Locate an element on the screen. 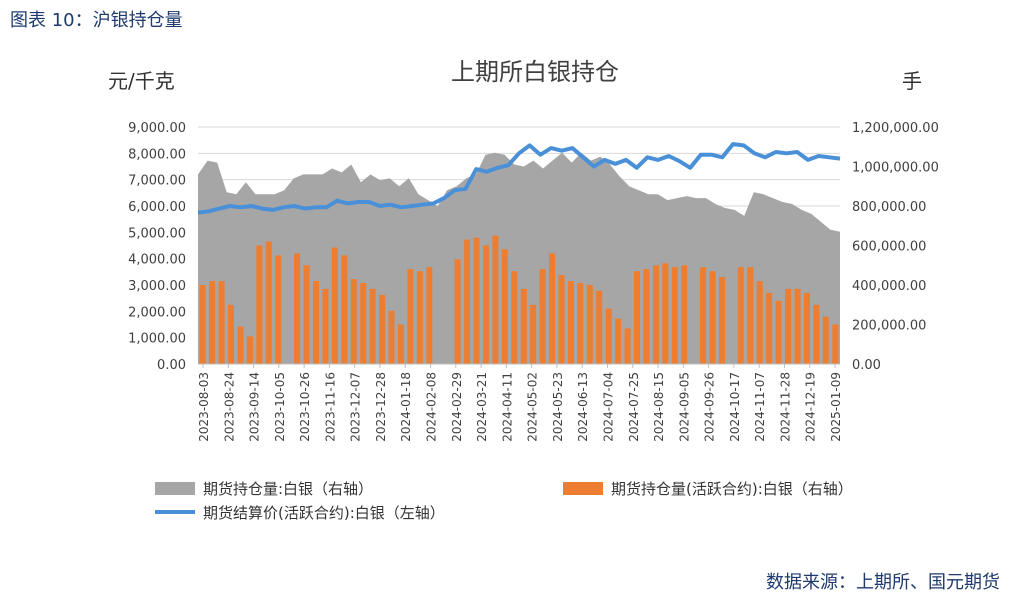  left-tick-label: 4,000.00 is located at coordinates (157, 260).